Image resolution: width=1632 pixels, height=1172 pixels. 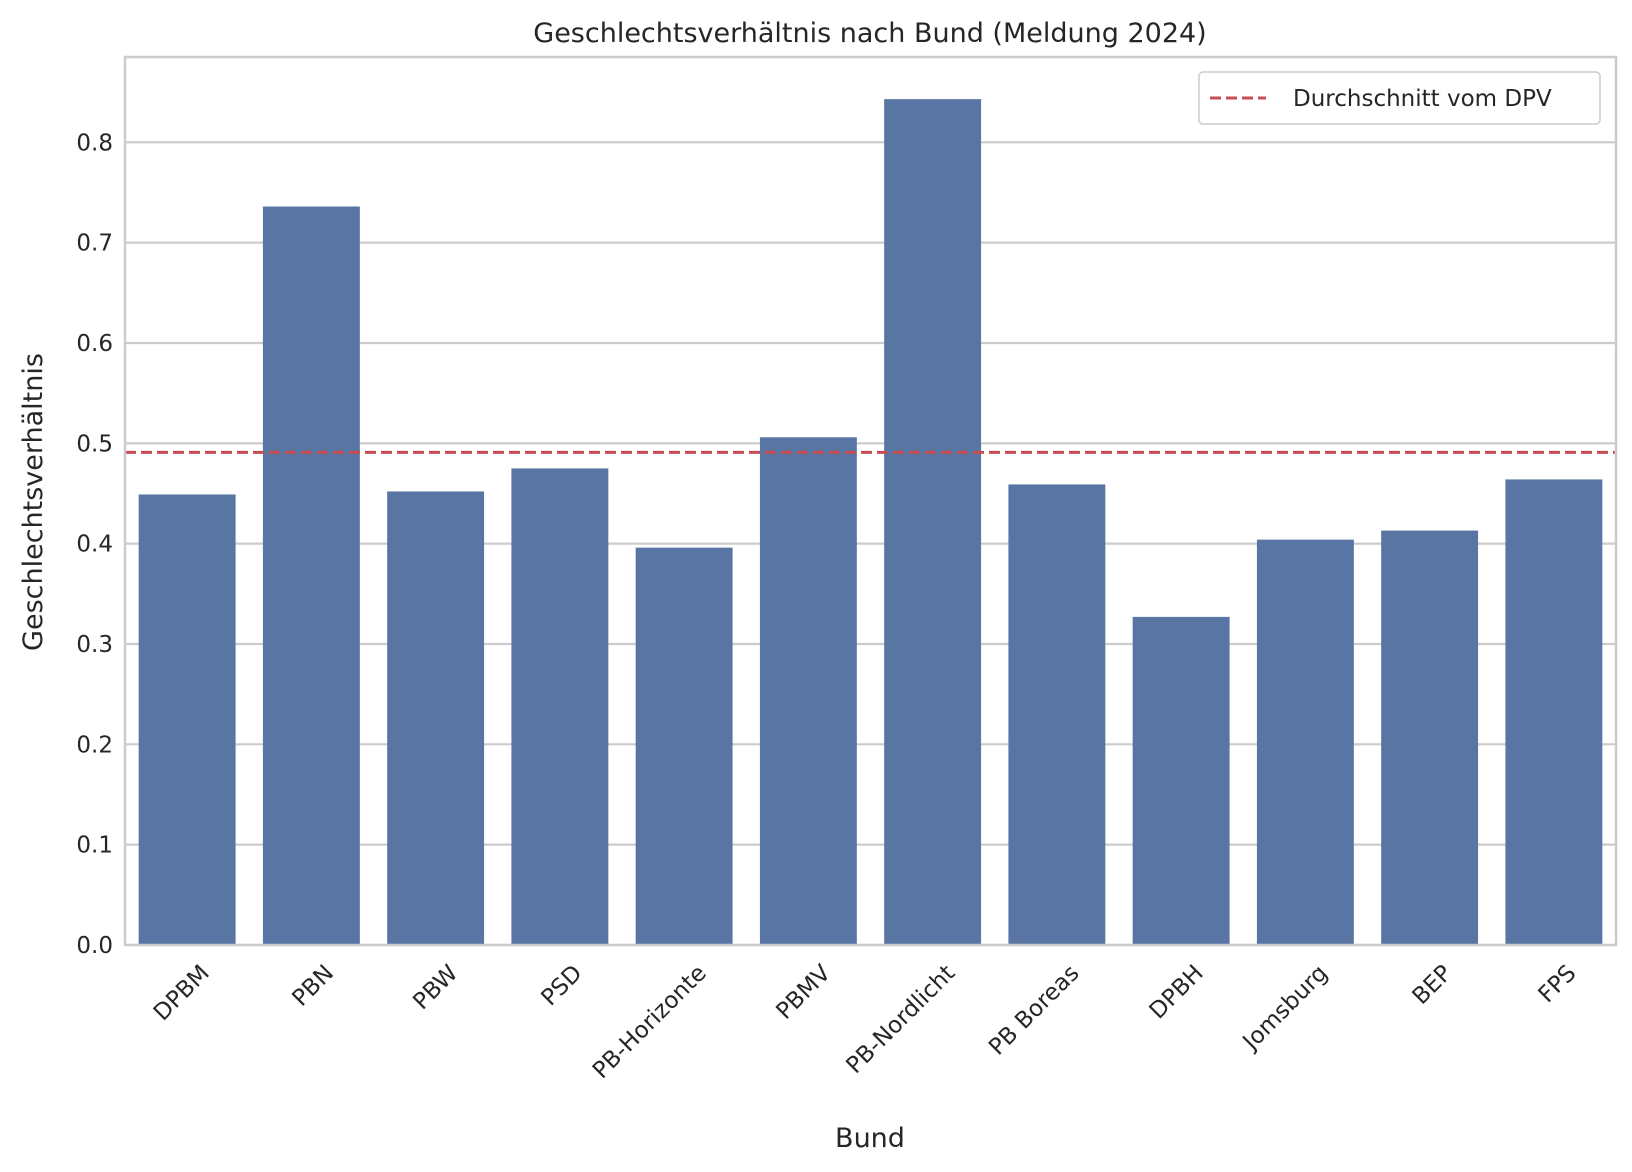 I want to click on x-tick-label: FPS, so click(x=1558, y=984).